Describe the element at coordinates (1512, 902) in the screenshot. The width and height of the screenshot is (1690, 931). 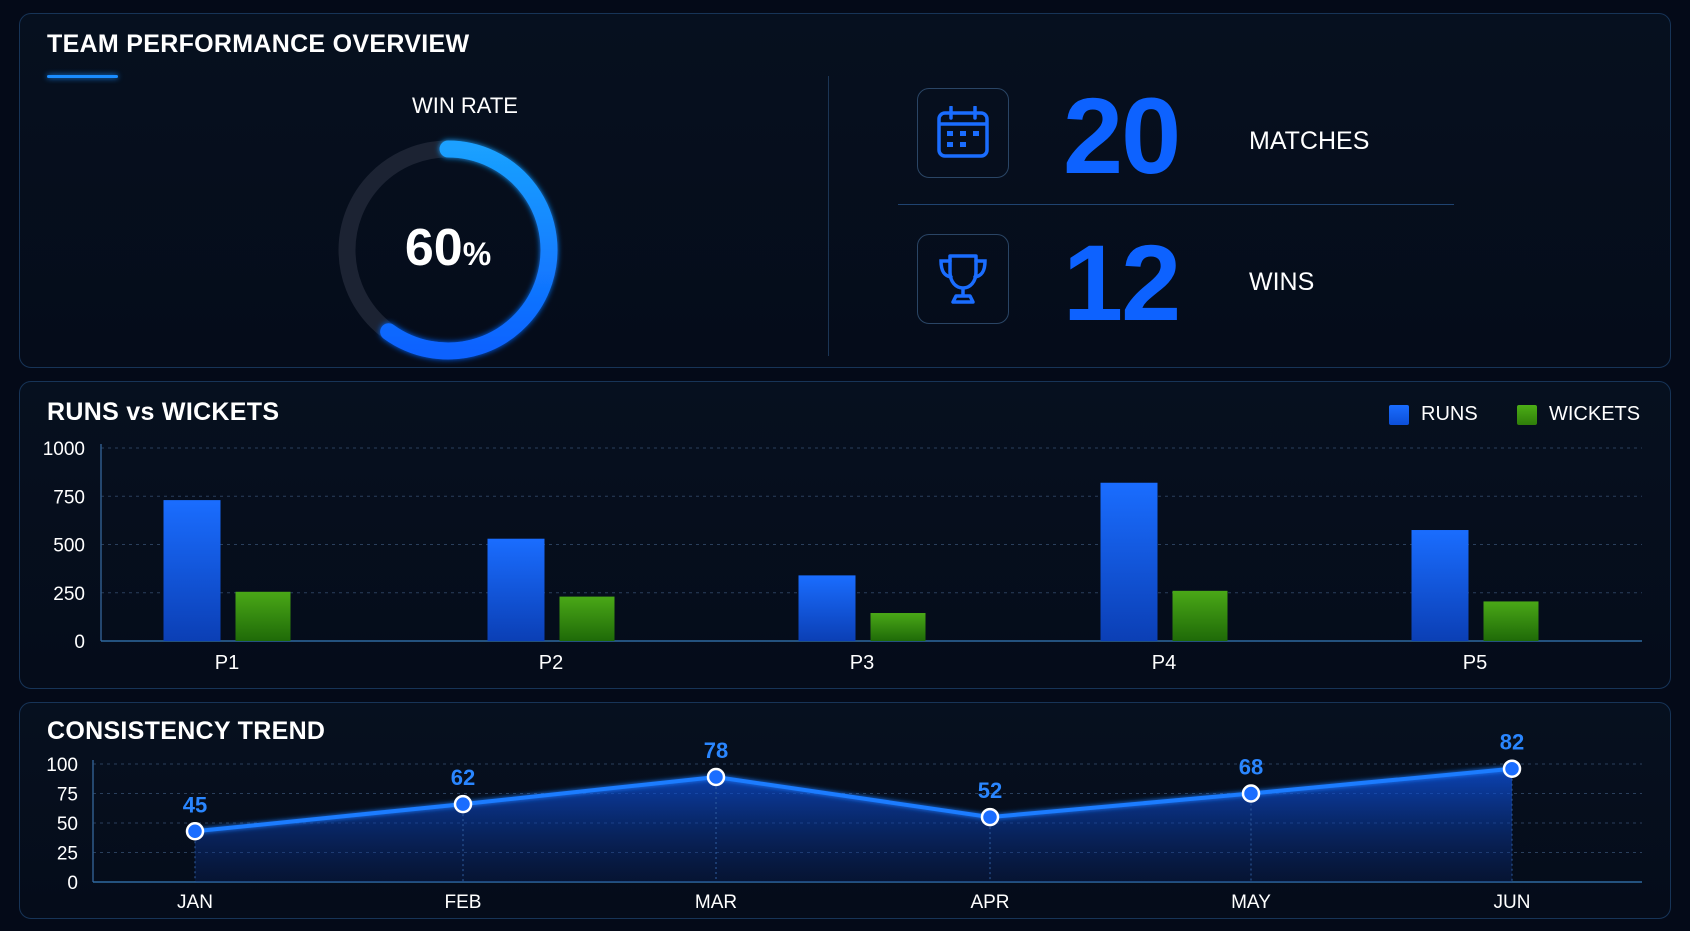
I see `x-tick-label: JUN` at that location.